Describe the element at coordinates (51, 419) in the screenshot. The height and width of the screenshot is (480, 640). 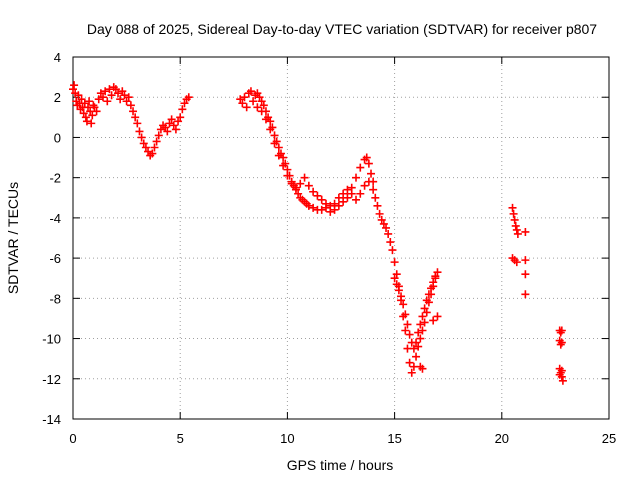
I see `y-tick-label: -14` at that location.